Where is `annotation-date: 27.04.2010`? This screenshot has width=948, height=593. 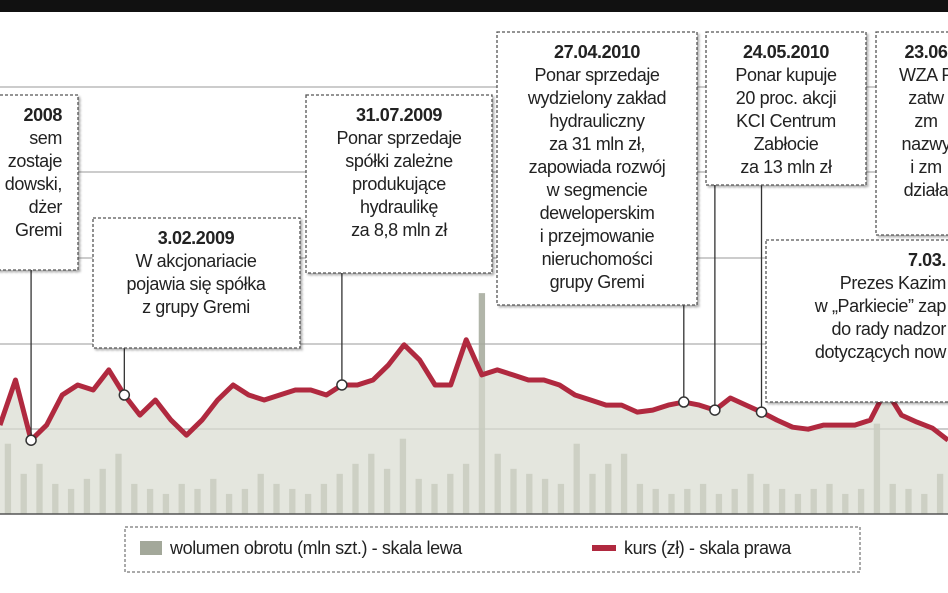
annotation-date: 27.04.2010 is located at coordinates (597, 52).